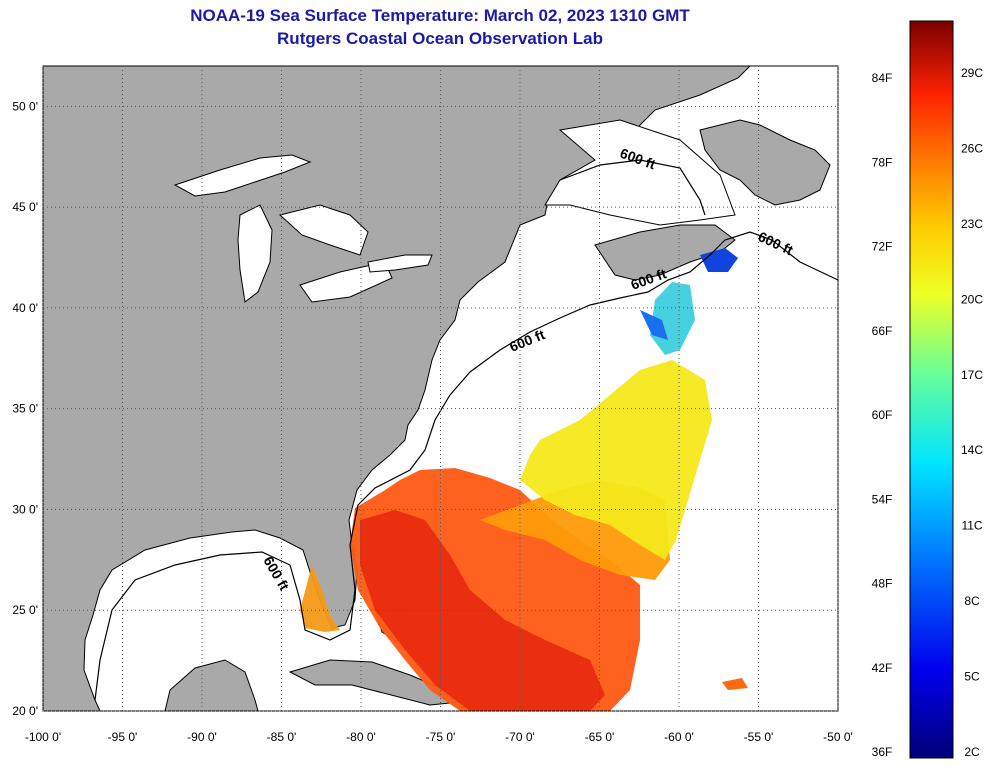 The height and width of the screenshot is (770, 984). What do you see at coordinates (520, 737) in the screenshot?
I see `lon-tick-label: -70 0'` at bounding box center [520, 737].